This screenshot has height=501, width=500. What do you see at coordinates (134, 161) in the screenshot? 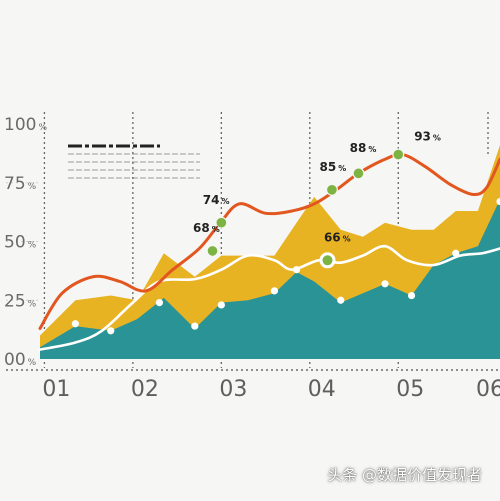
I see `legend-placeholder-lines` at bounding box center [134, 161].